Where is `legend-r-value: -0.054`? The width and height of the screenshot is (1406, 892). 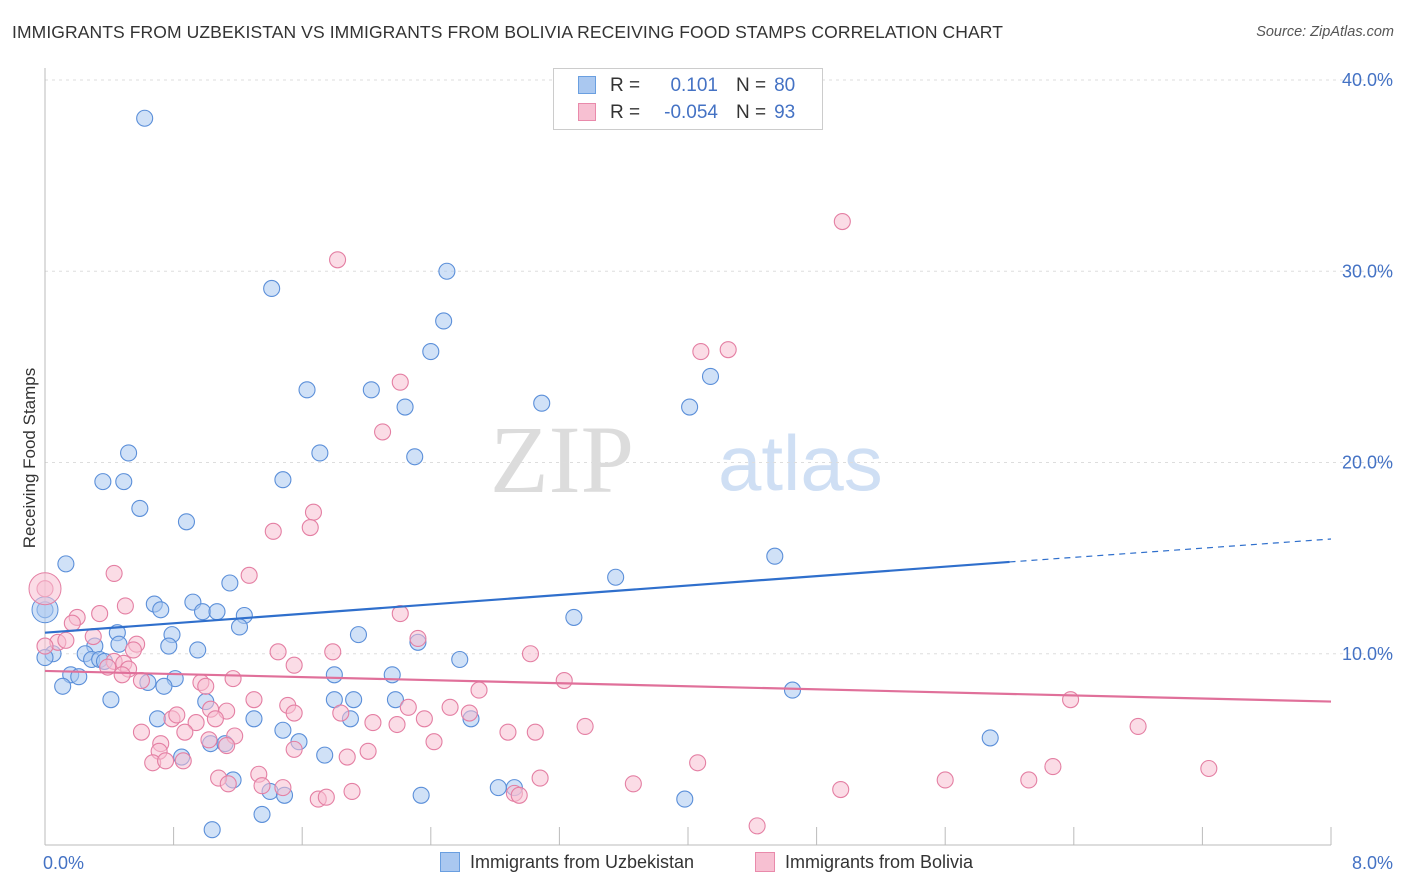
legend-r-value: -0.054 is located at coordinates (691, 112).